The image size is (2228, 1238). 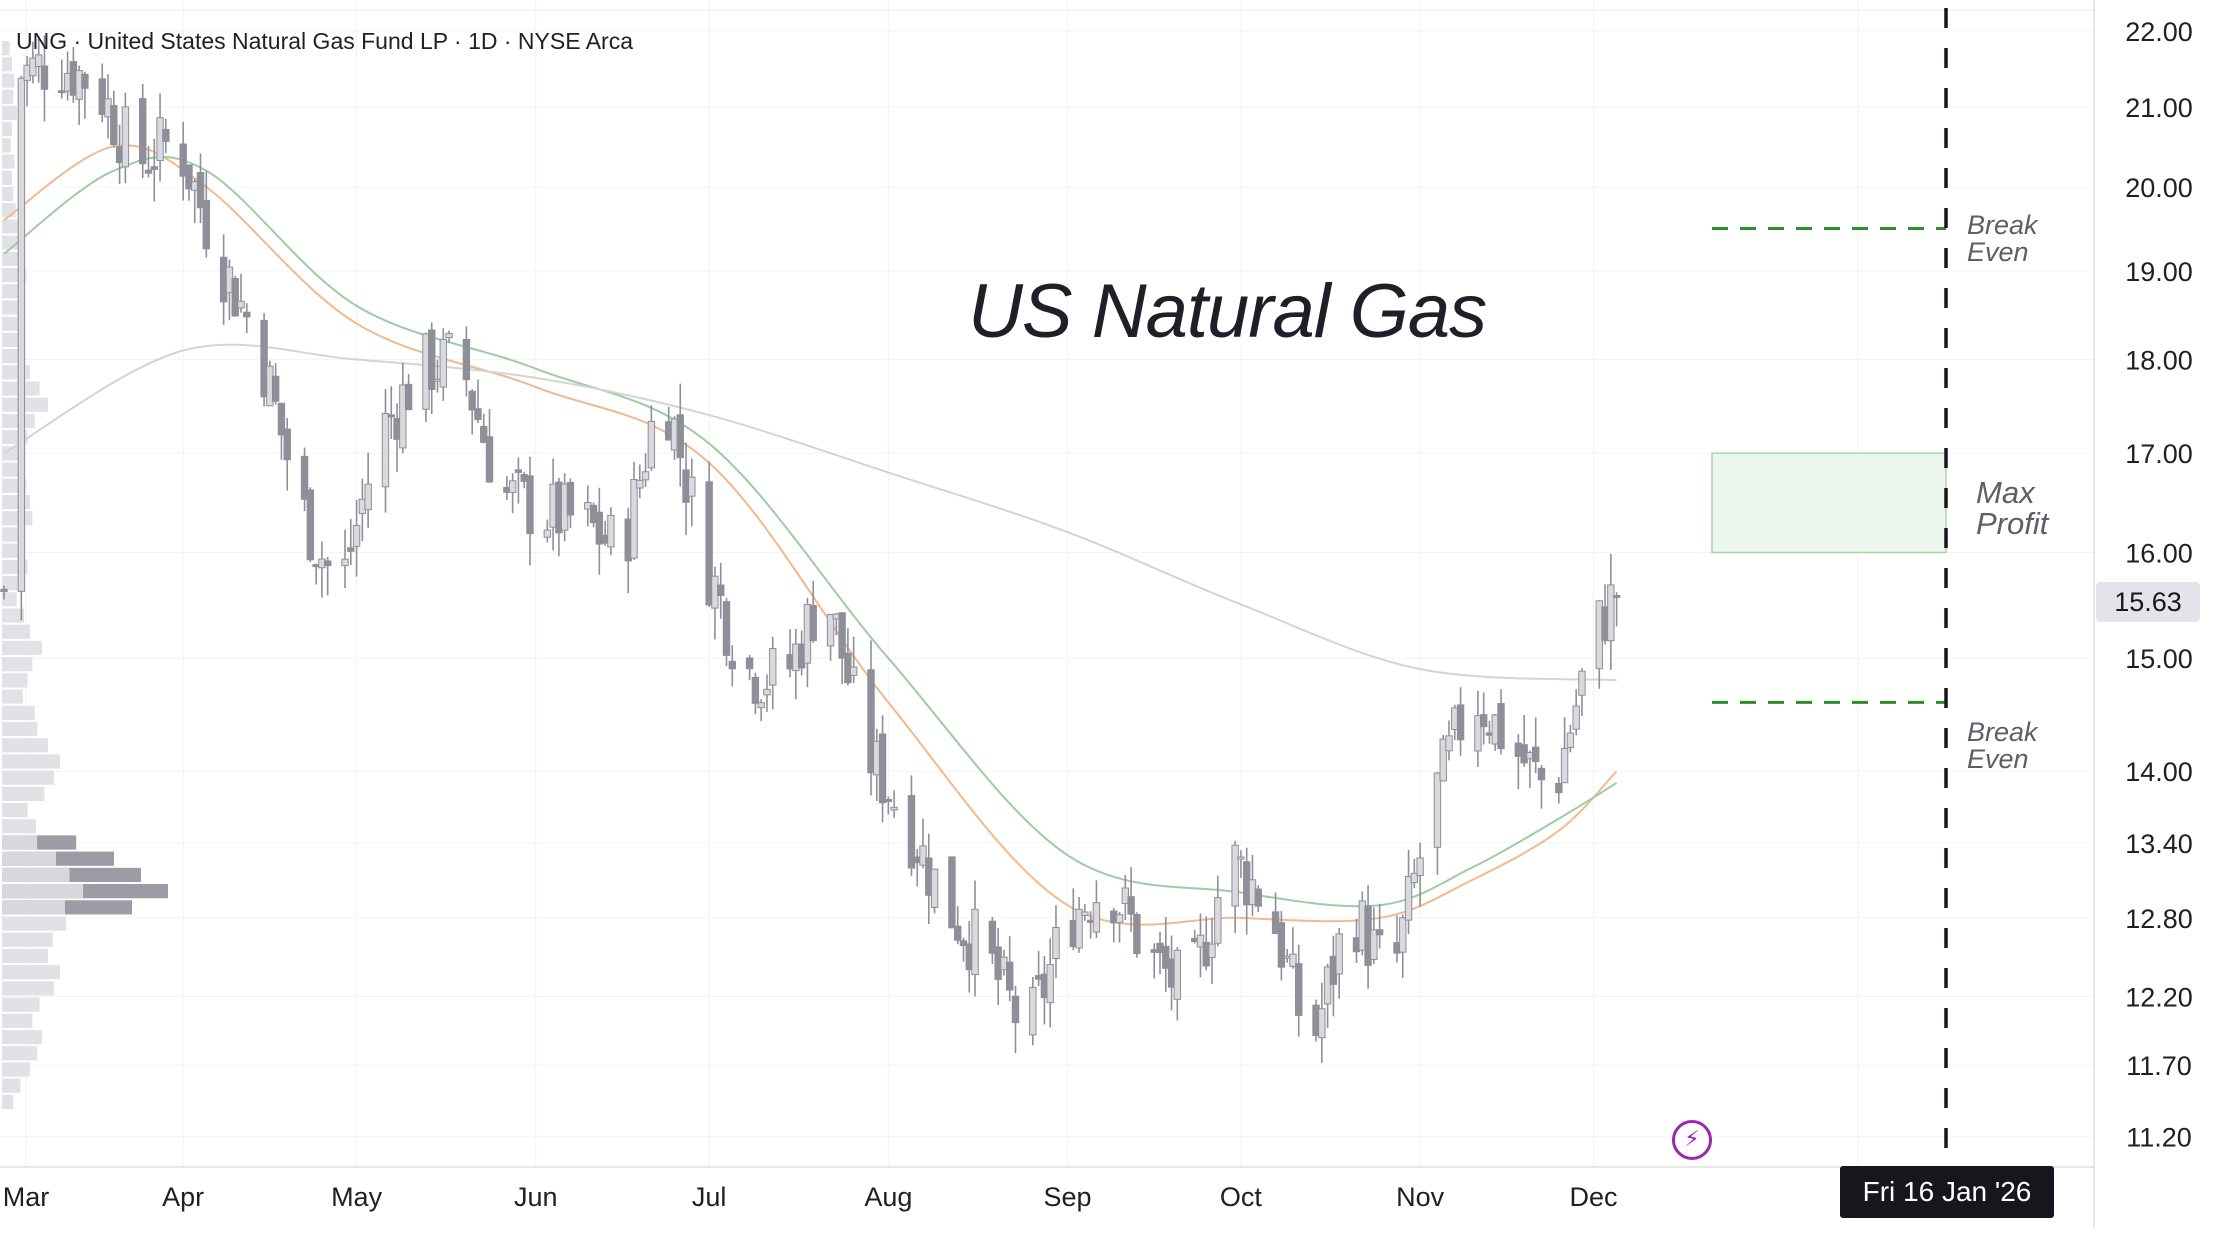 I want to click on x-tick-label: Dec, so click(x=1593, y=1197).